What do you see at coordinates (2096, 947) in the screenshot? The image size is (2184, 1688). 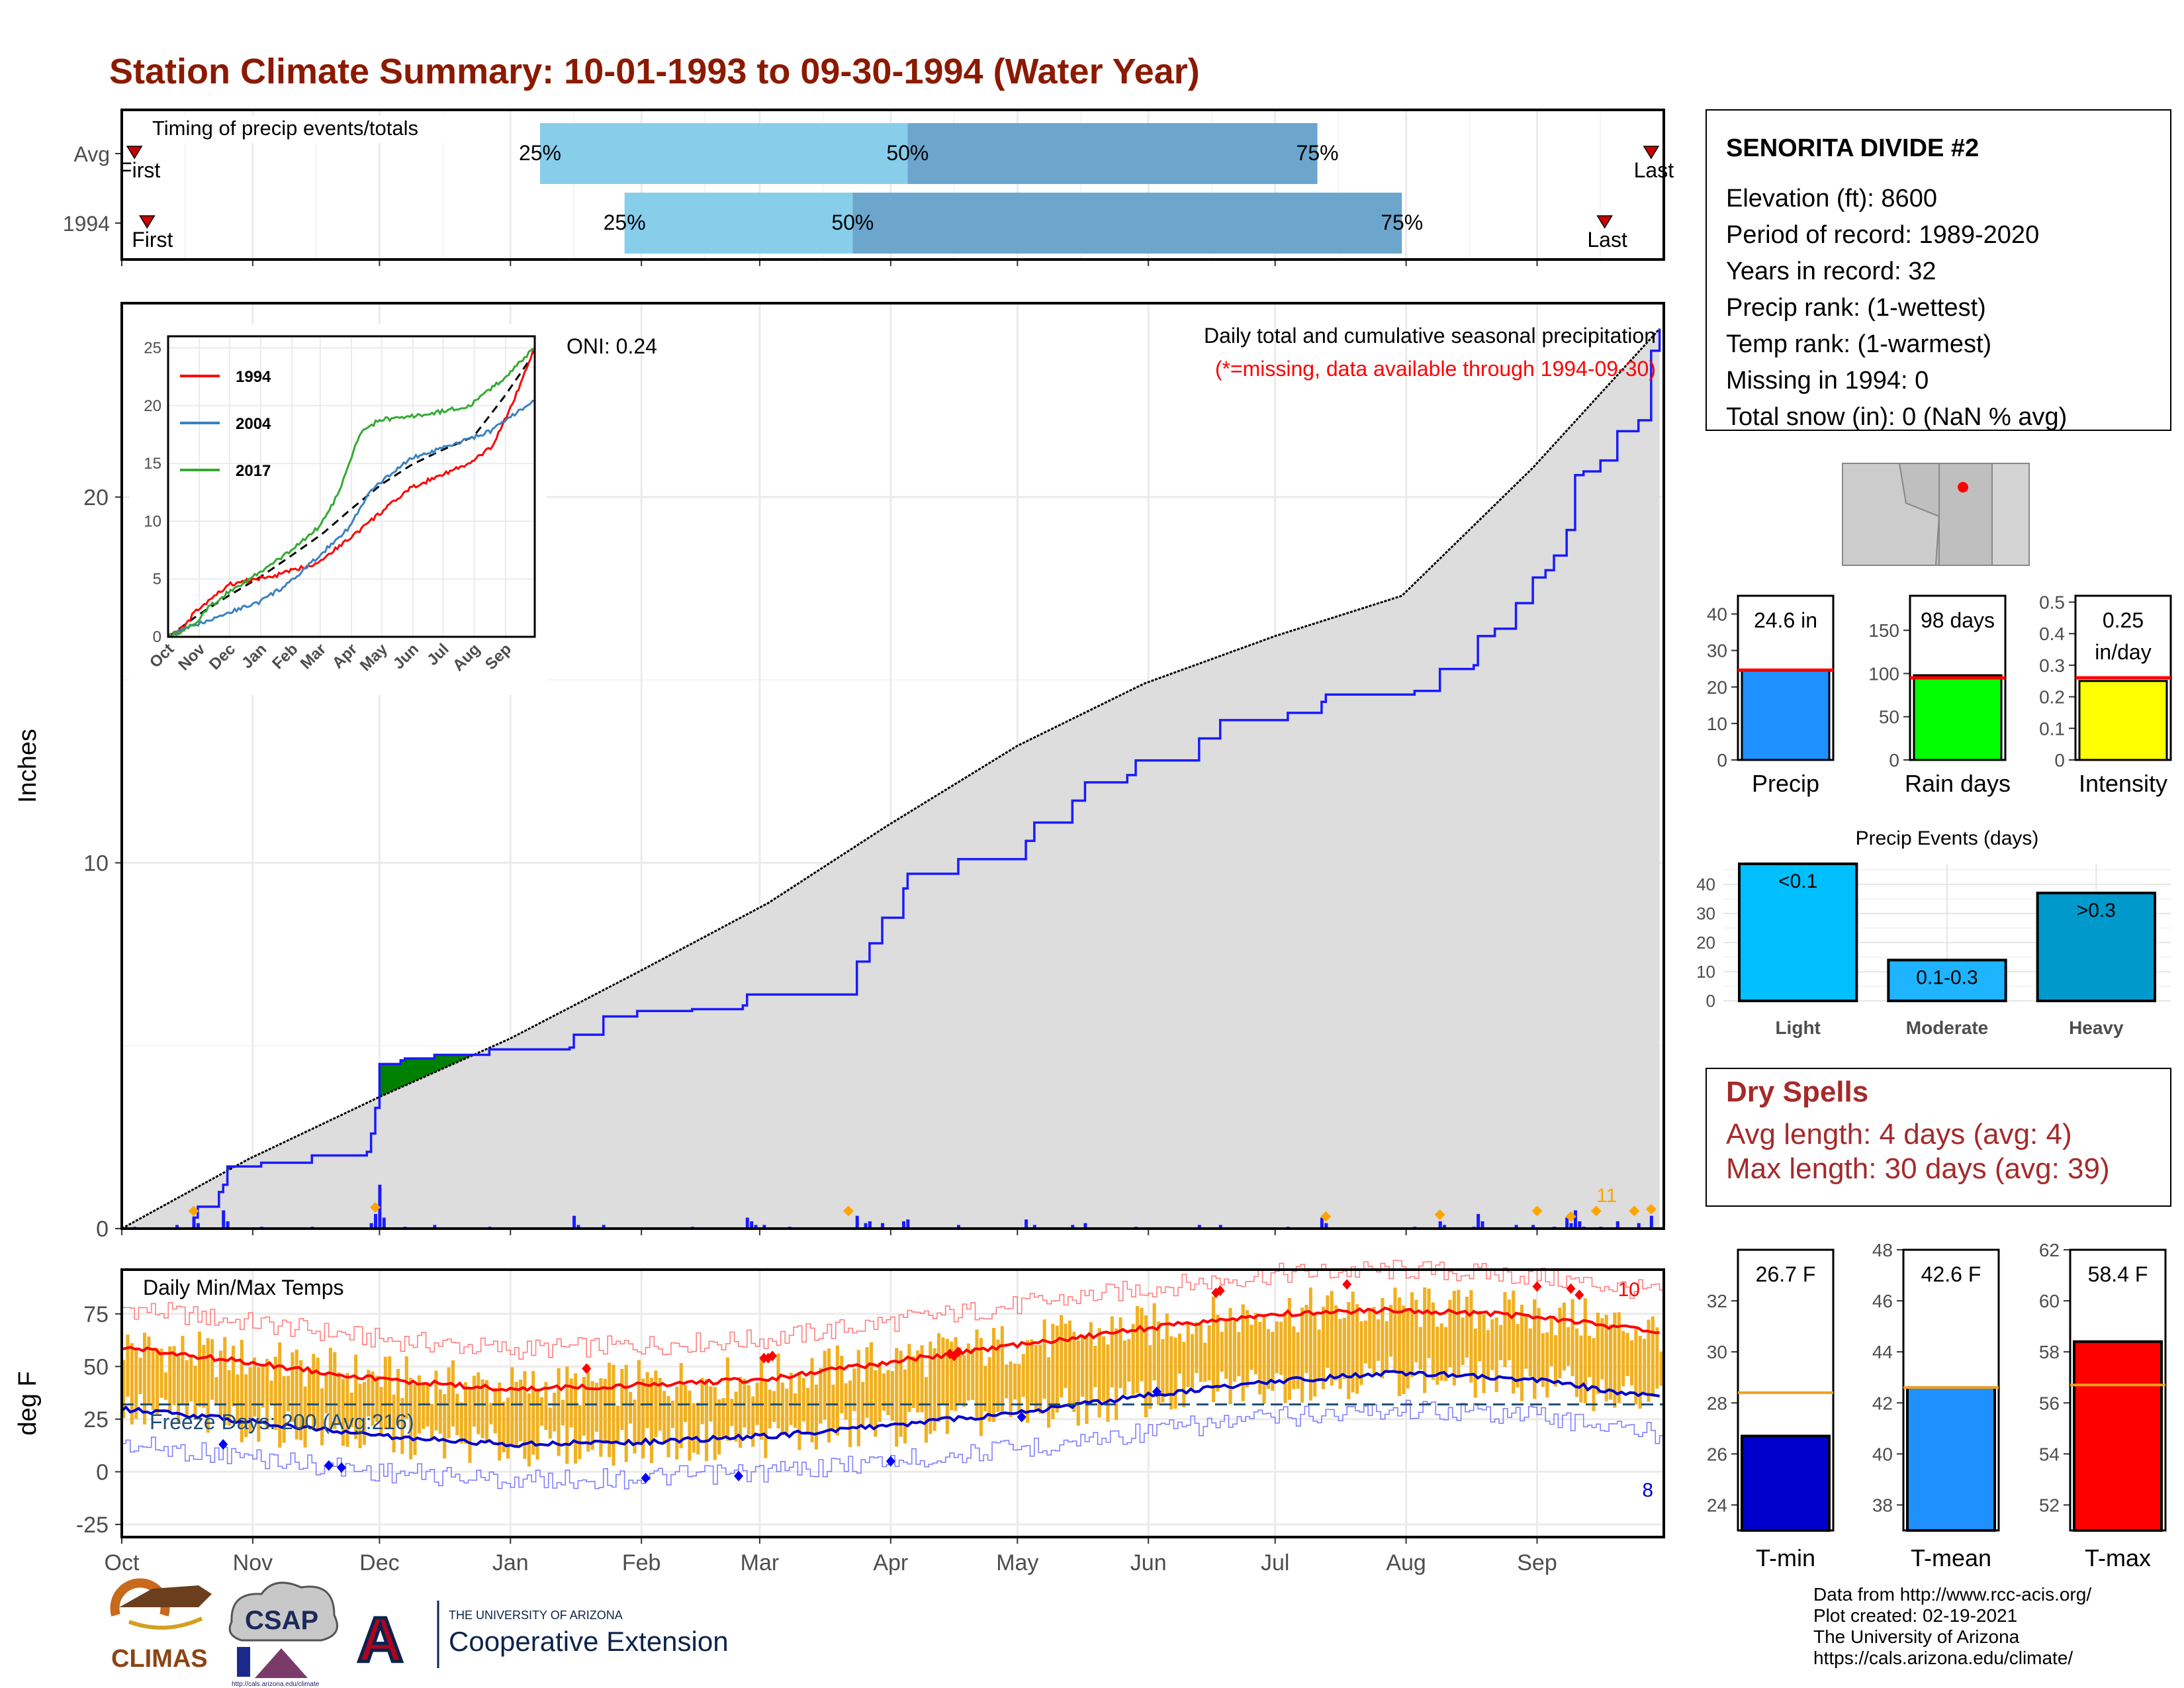 I see `events-bar` at bounding box center [2096, 947].